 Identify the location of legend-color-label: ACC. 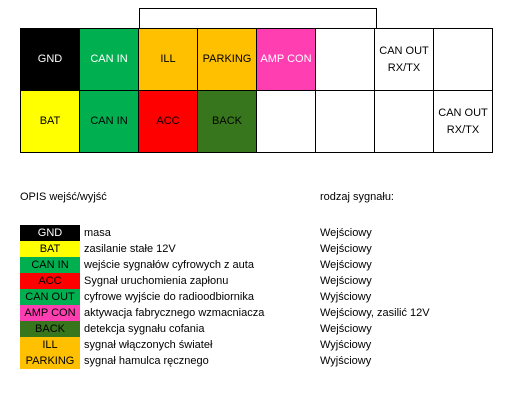
(50, 281).